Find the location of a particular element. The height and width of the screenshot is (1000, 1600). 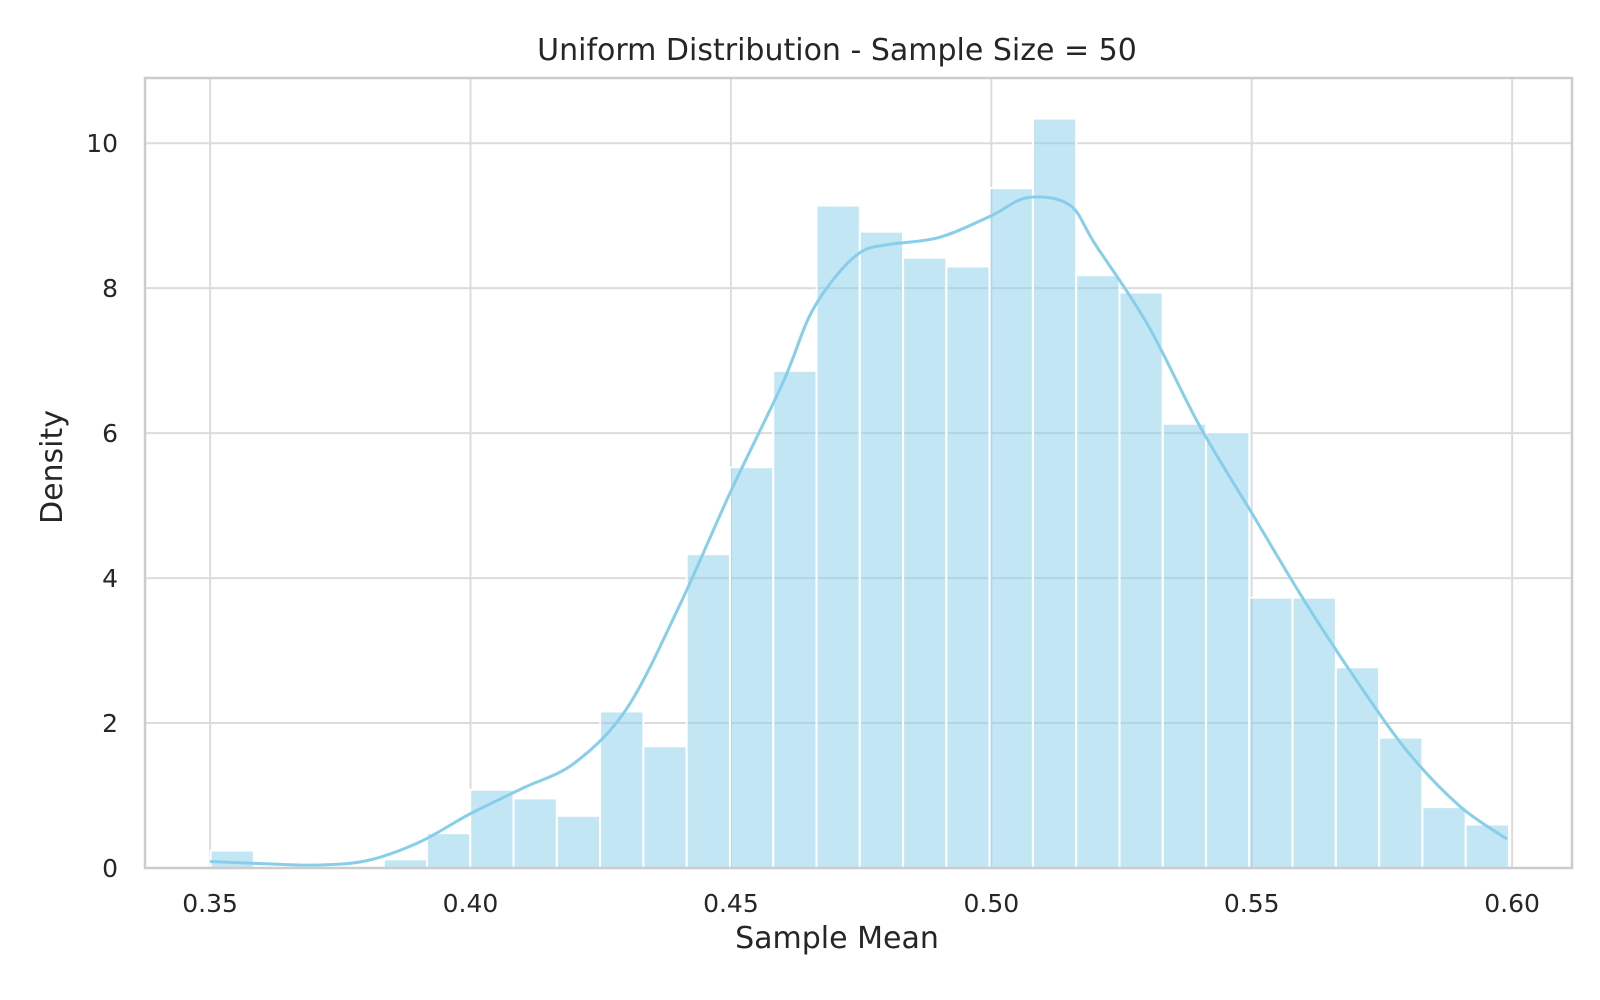

y-tick-label: 0 is located at coordinates (110, 868).